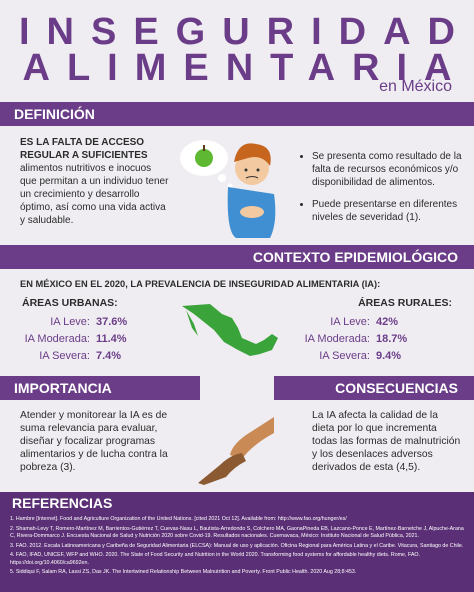  I want to click on rural-heading: ÁREAS RURALES:, so click(405, 303).